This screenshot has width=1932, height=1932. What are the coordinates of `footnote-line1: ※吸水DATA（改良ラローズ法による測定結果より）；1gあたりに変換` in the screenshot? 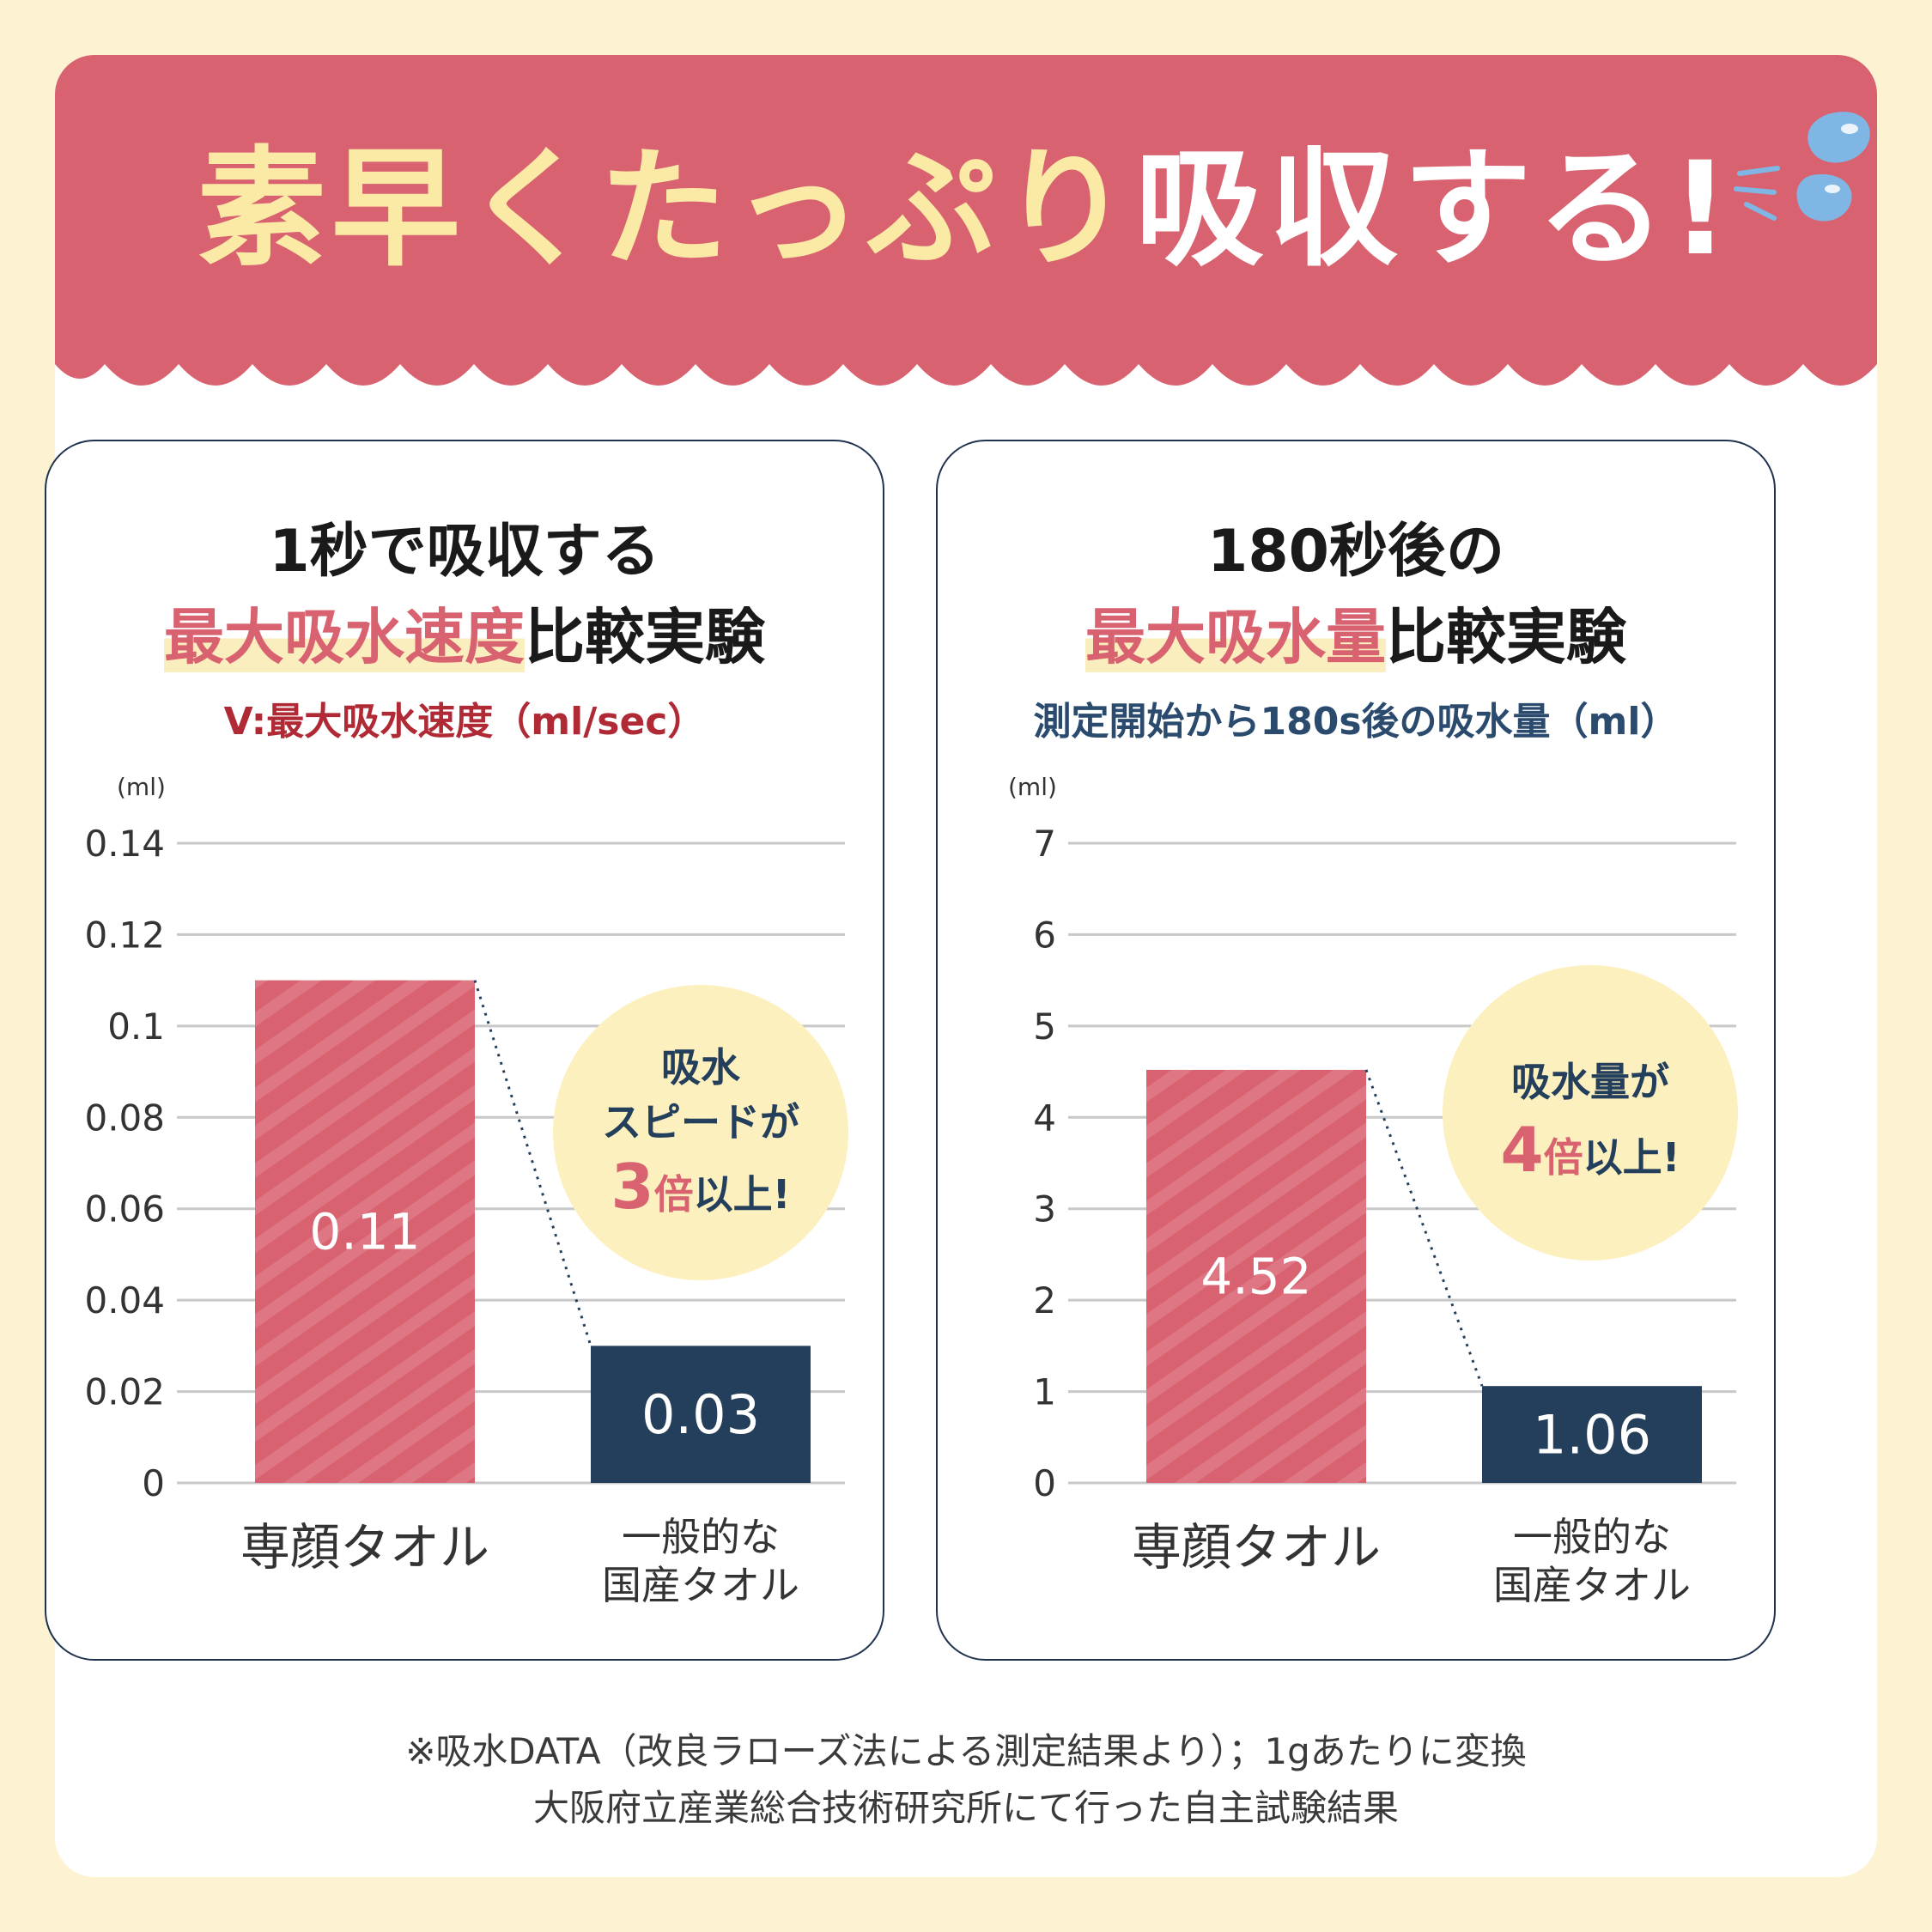 It's located at (966, 1751).